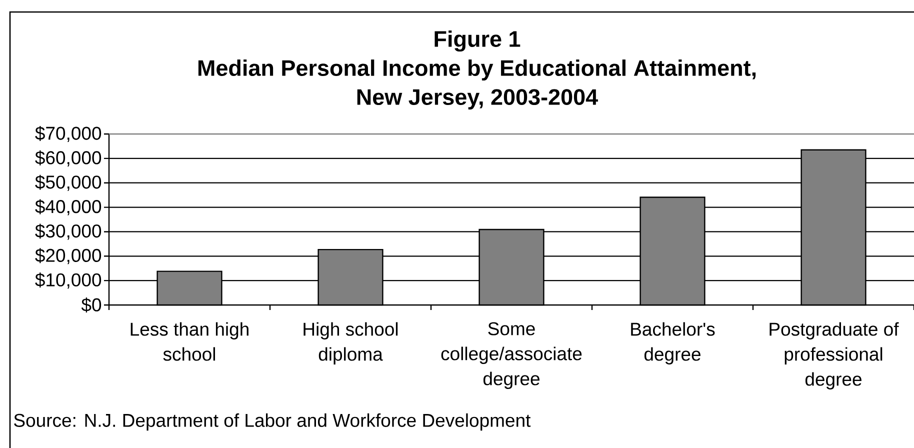 The width and height of the screenshot is (914, 448). What do you see at coordinates (351, 343) in the screenshot?
I see `x-tick-label: High school diploma` at bounding box center [351, 343].